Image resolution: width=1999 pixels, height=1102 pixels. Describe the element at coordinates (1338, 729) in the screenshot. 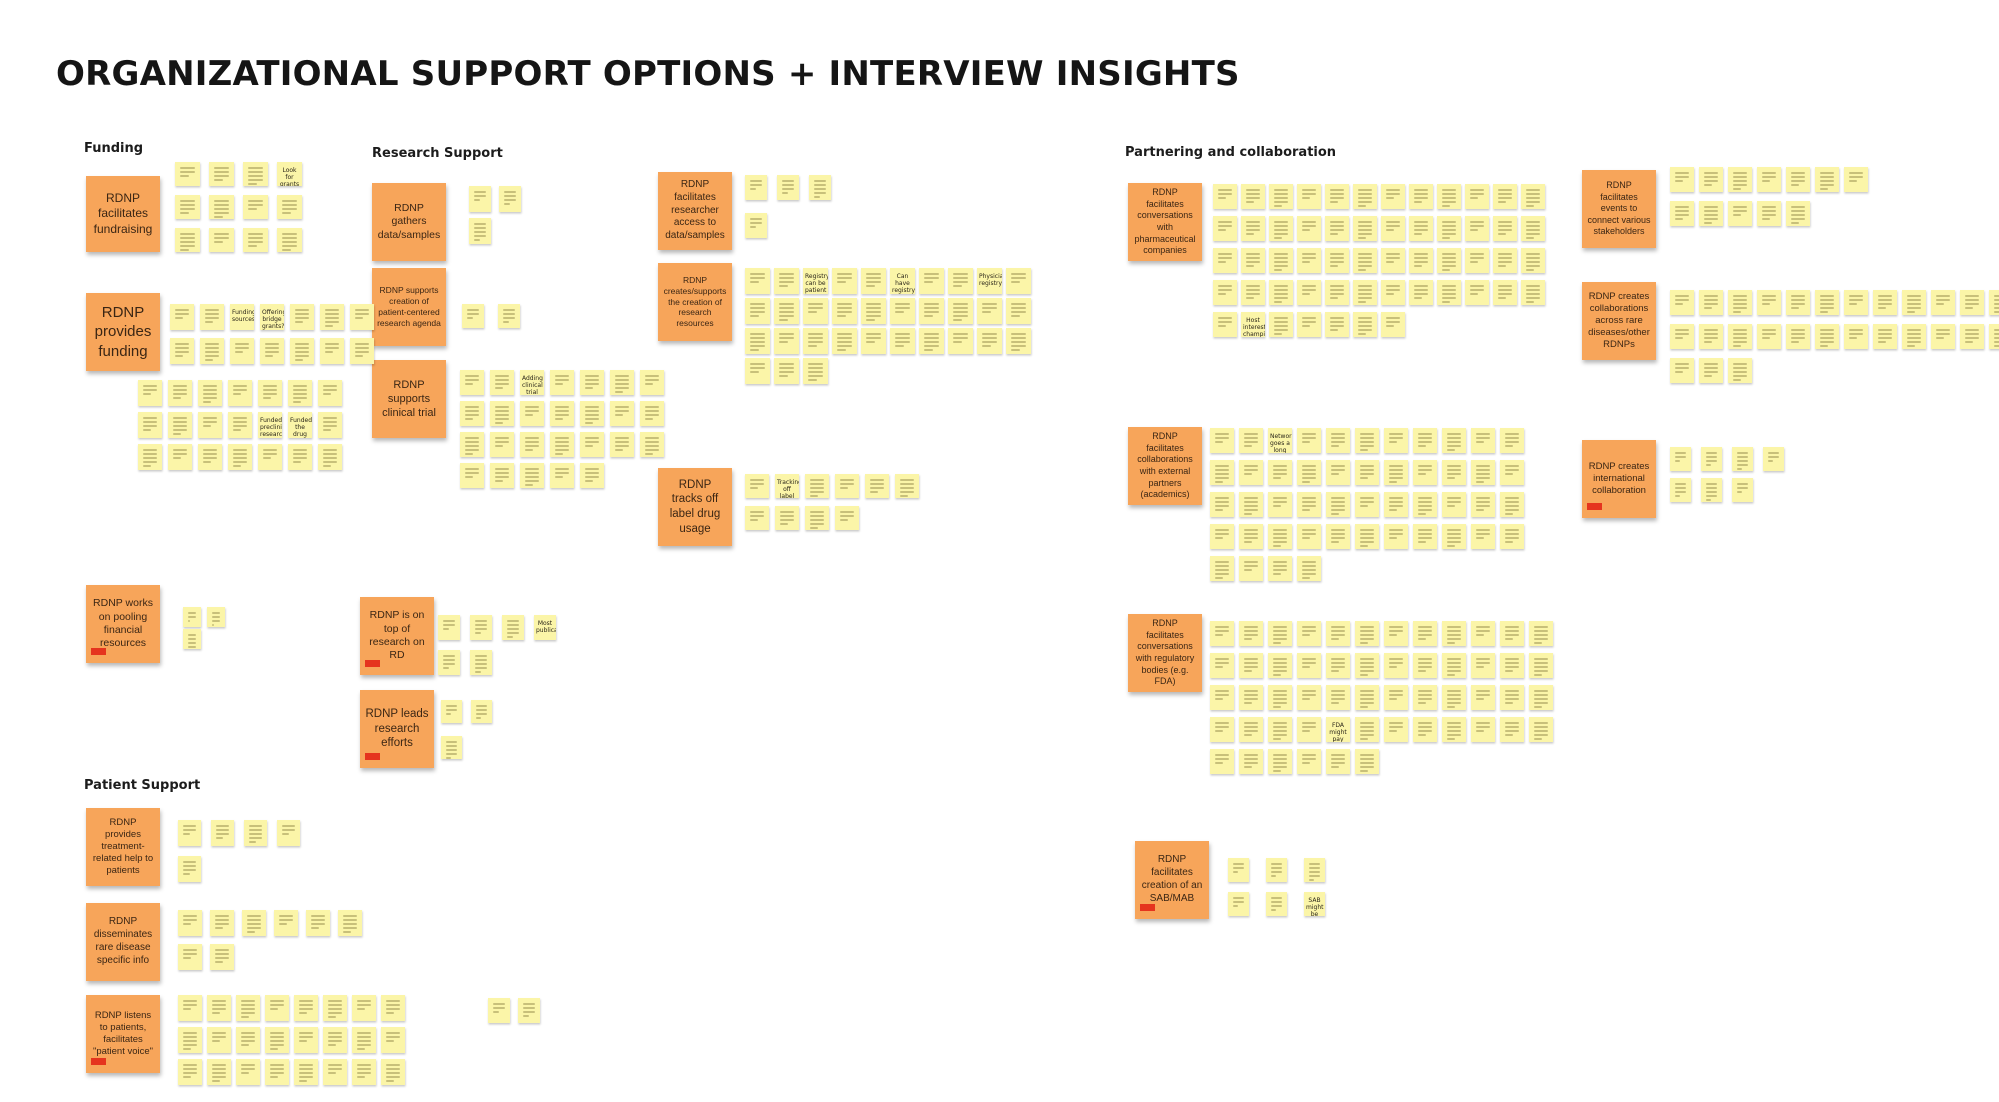

I see `insight-sticky: FDA might pay for drugs` at that location.